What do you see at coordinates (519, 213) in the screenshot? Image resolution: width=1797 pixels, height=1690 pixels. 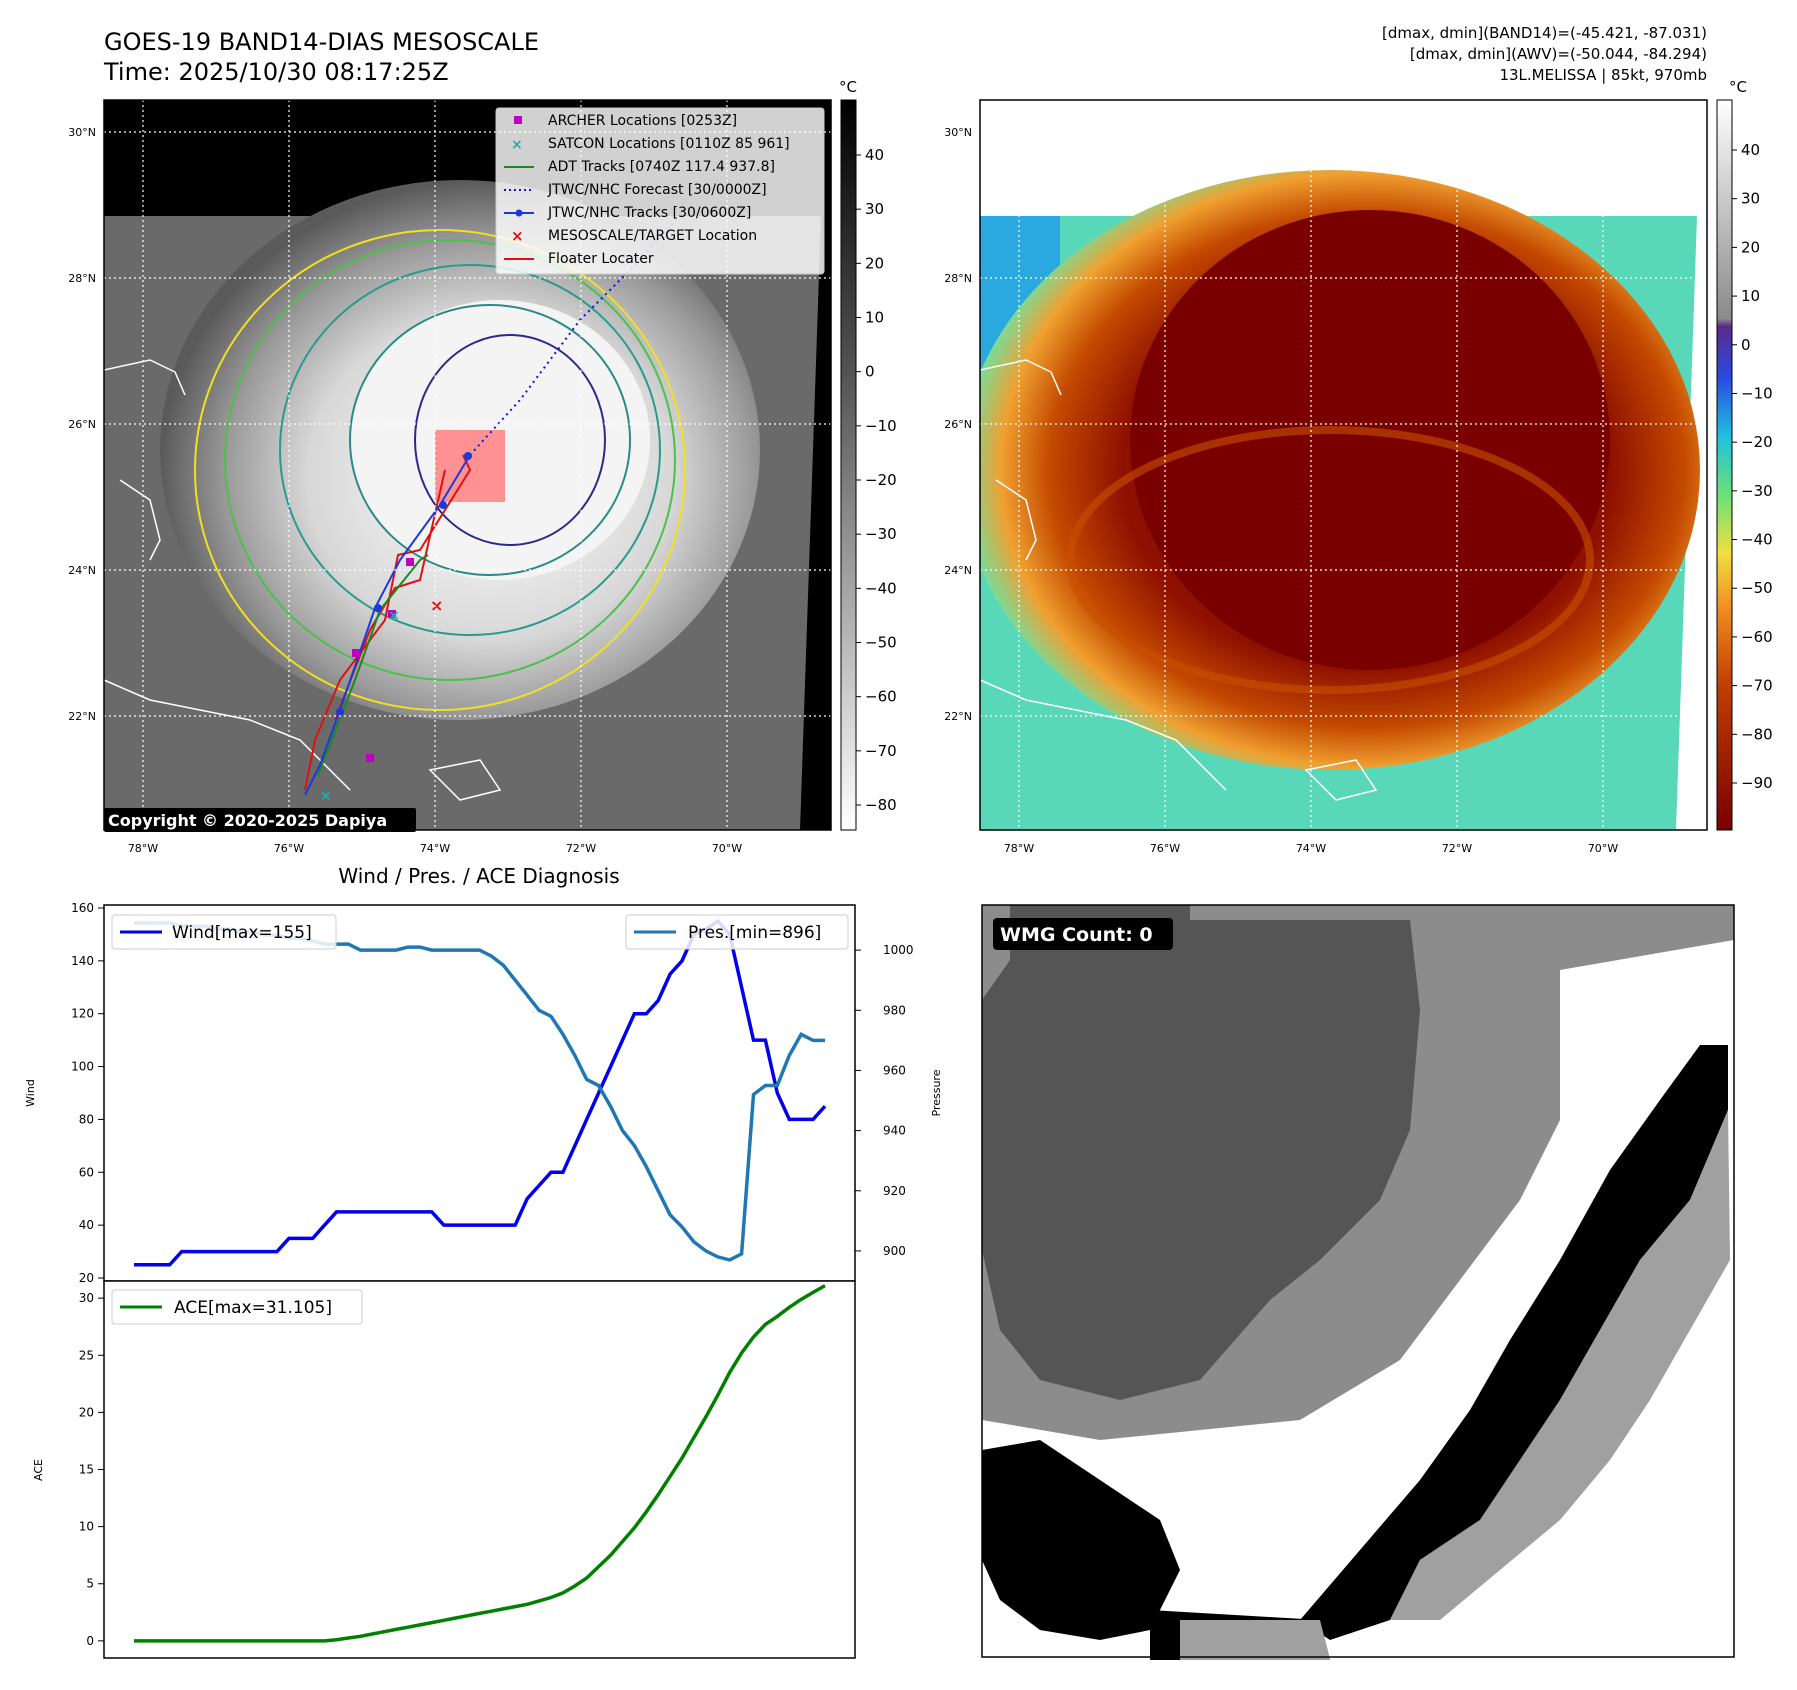 I see `legend-tracks-dot` at bounding box center [519, 213].